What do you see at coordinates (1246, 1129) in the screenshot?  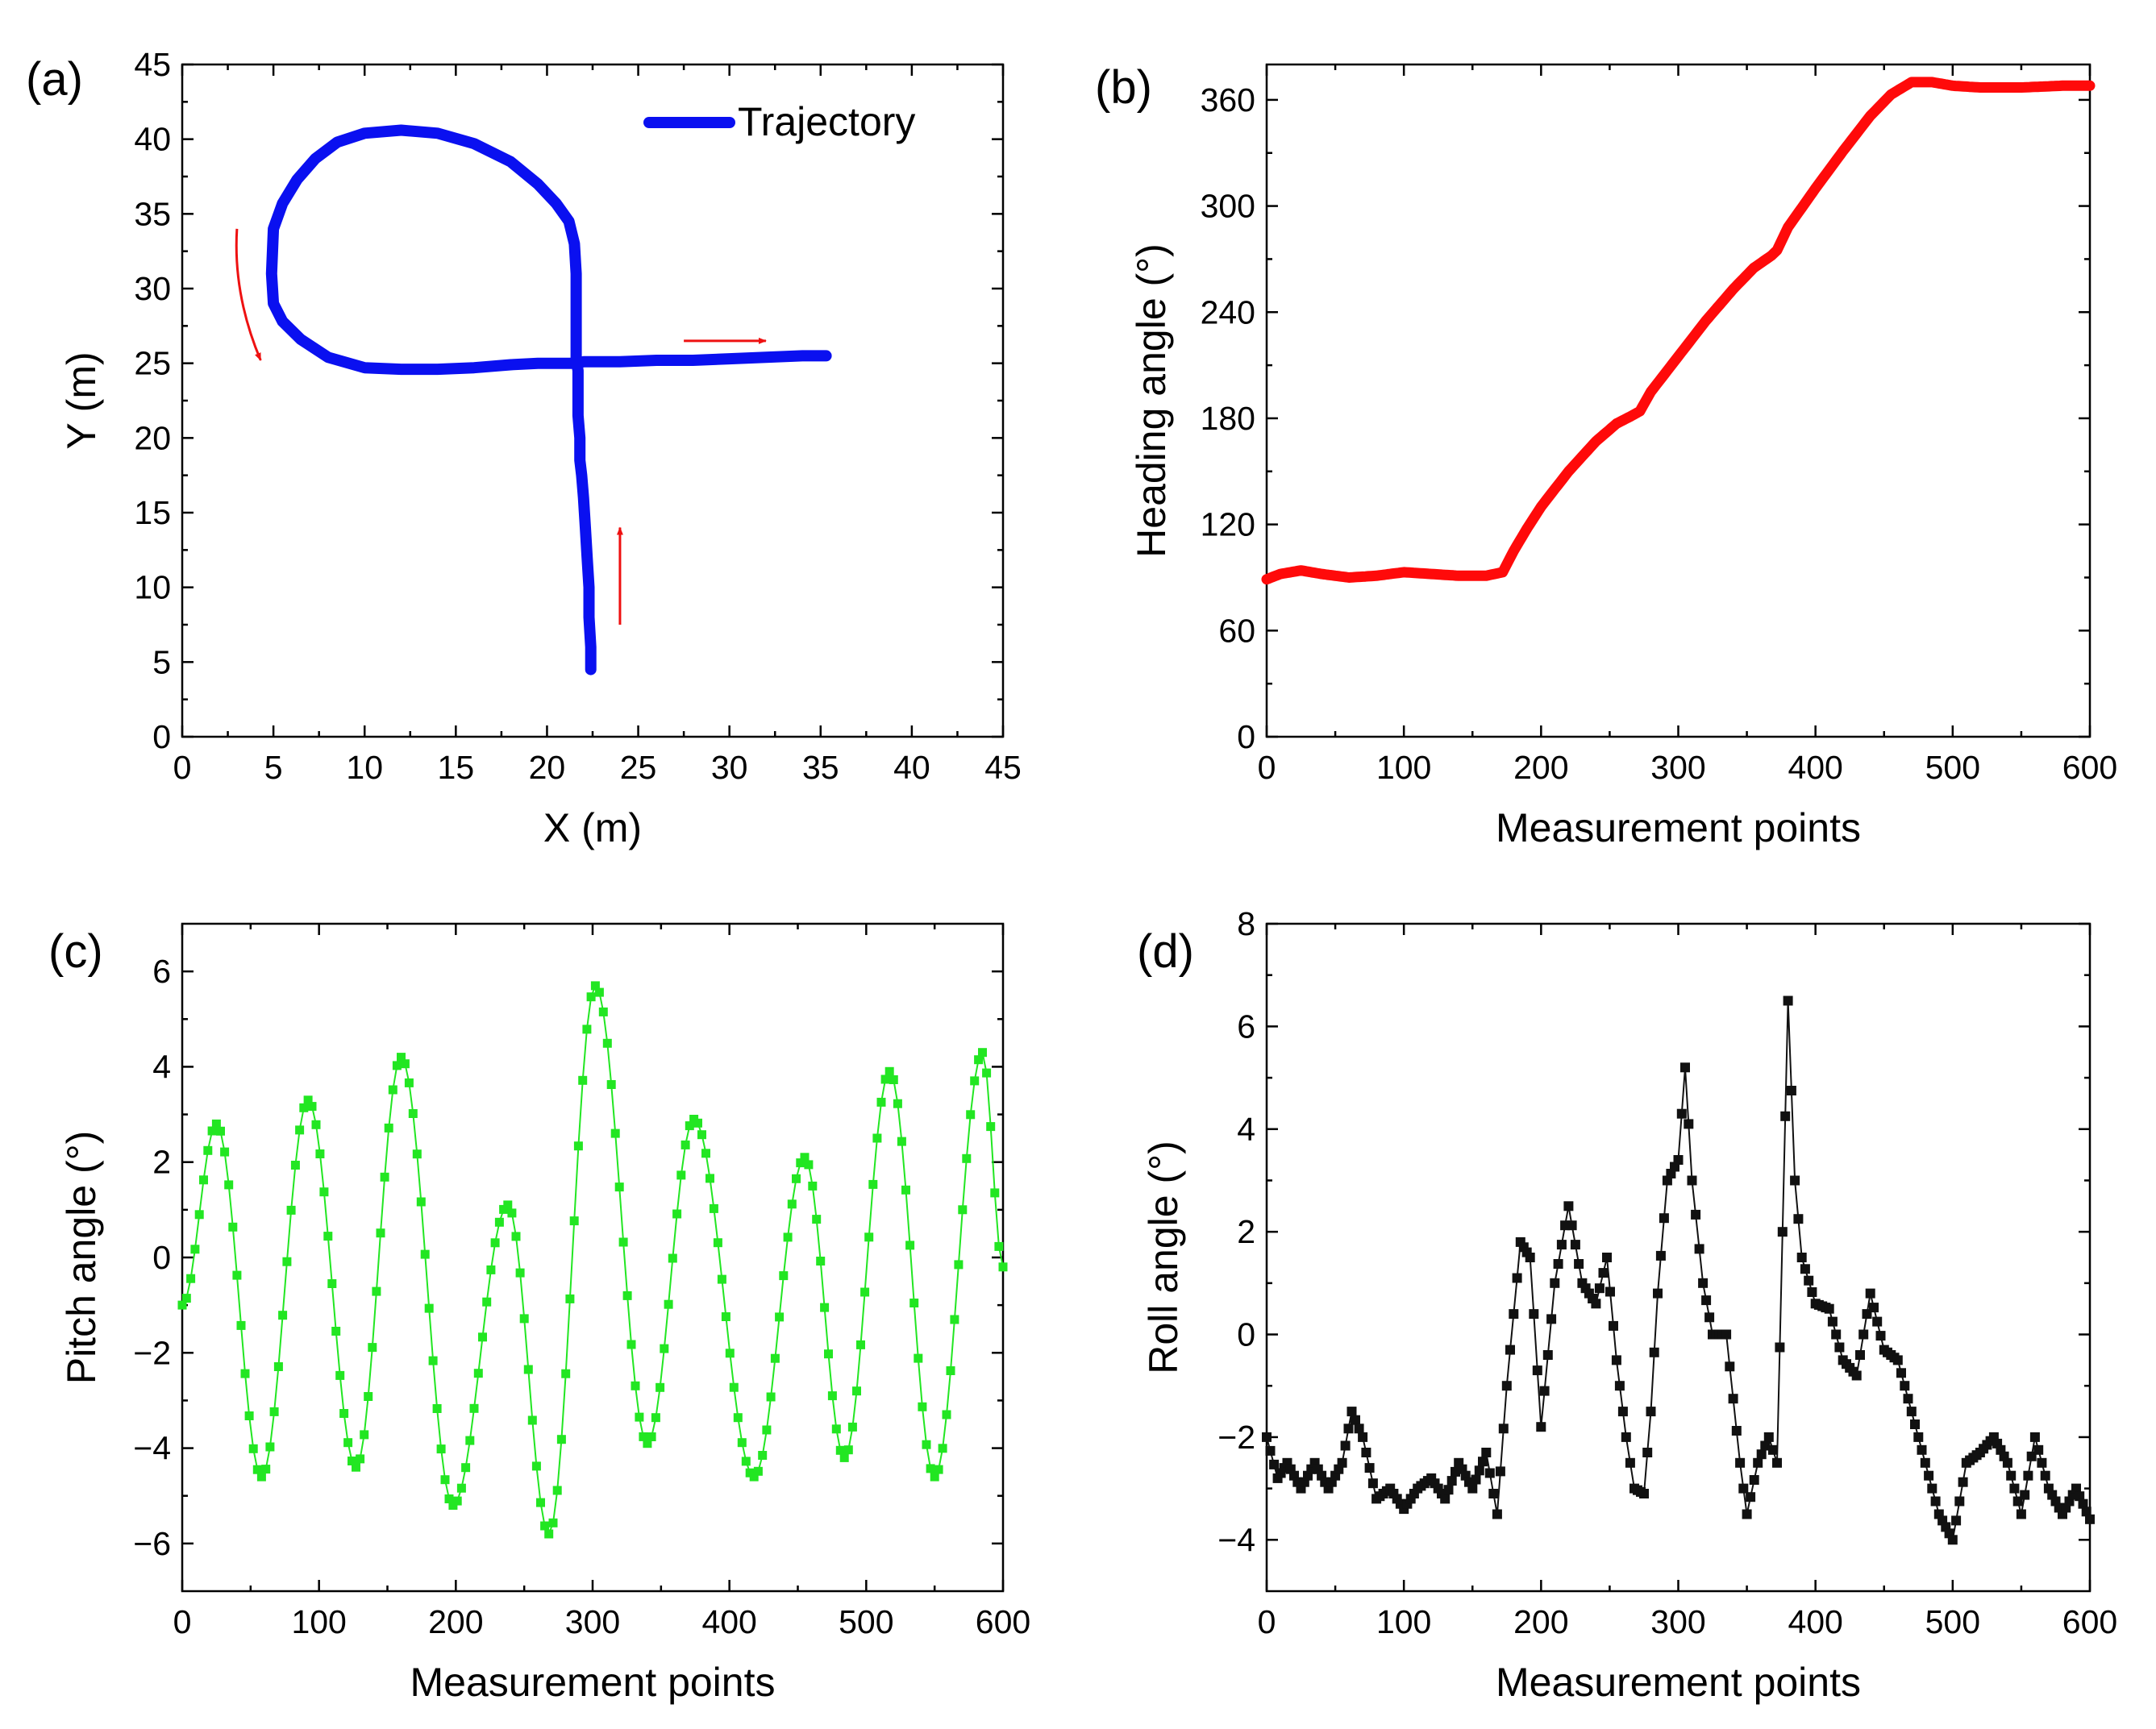 I see `y-tick-label: 4` at bounding box center [1246, 1129].